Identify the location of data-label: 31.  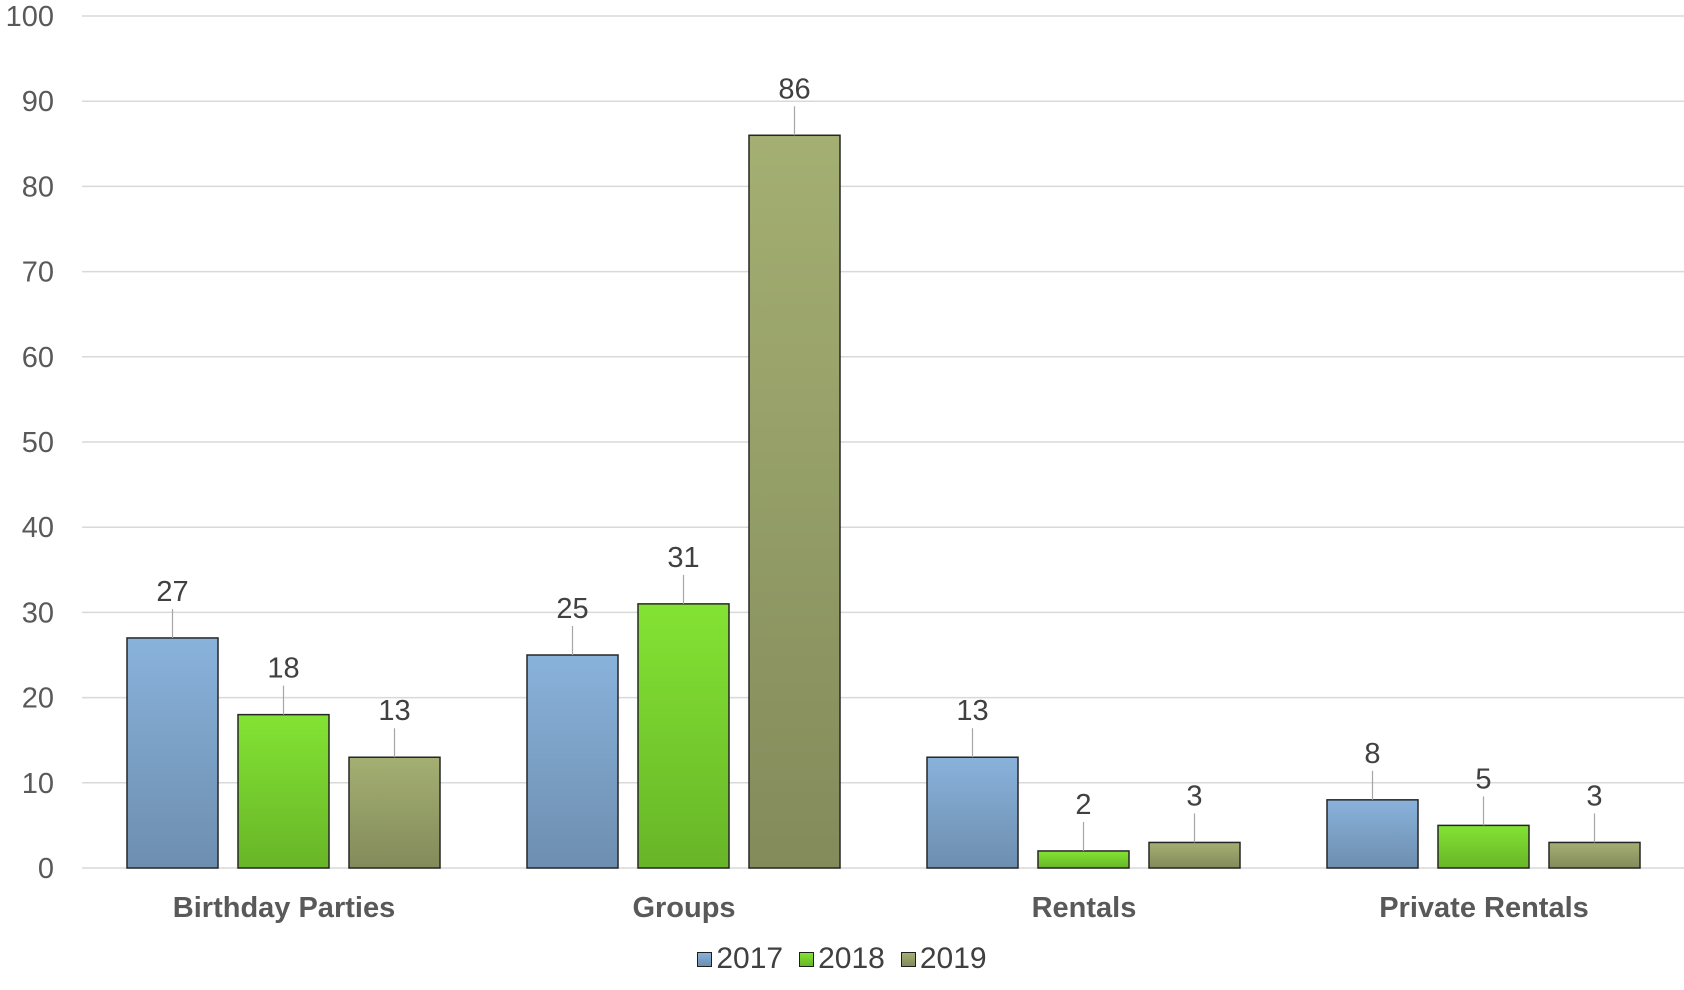
(683, 558).